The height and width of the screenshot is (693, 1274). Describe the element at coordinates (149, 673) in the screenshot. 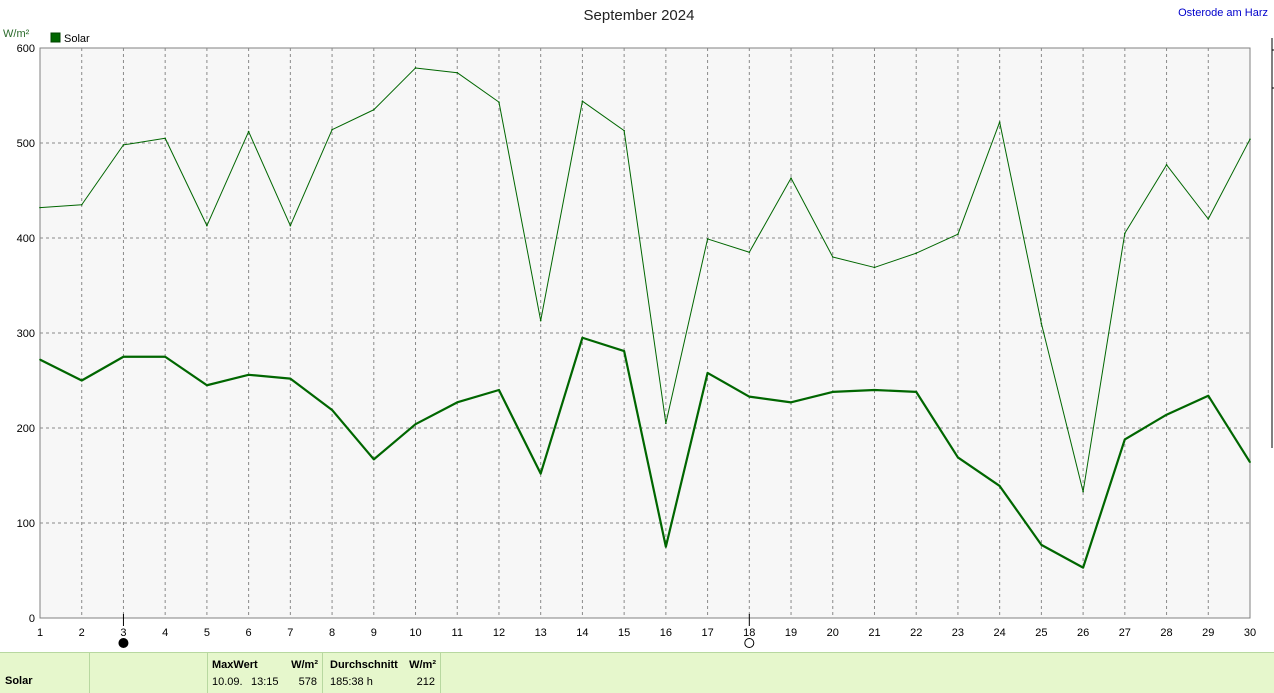

I see `summary-spacer-cell` at that location.